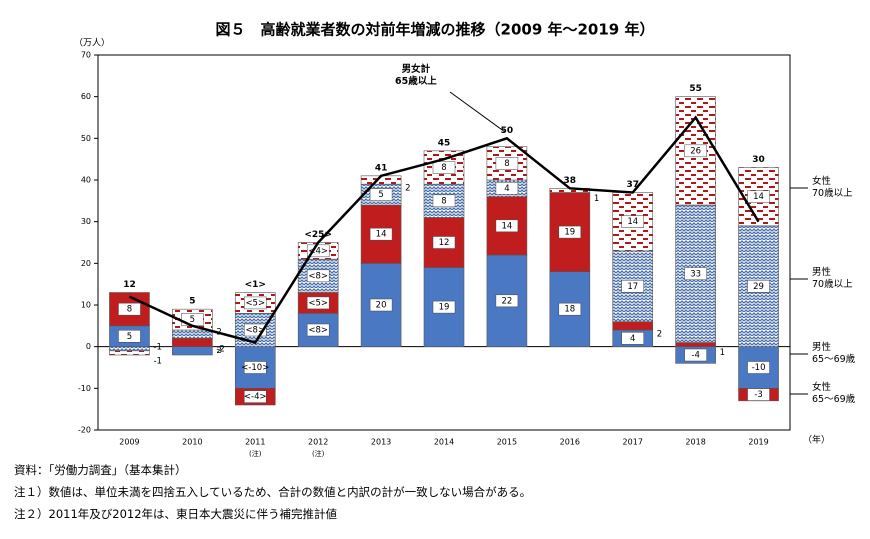 This screenshot has width=870, height=539. What do you see at coordinates (381, 442) in the screenshot?
I see `x-tick-label: 2013` at bounding box center [381, 442].